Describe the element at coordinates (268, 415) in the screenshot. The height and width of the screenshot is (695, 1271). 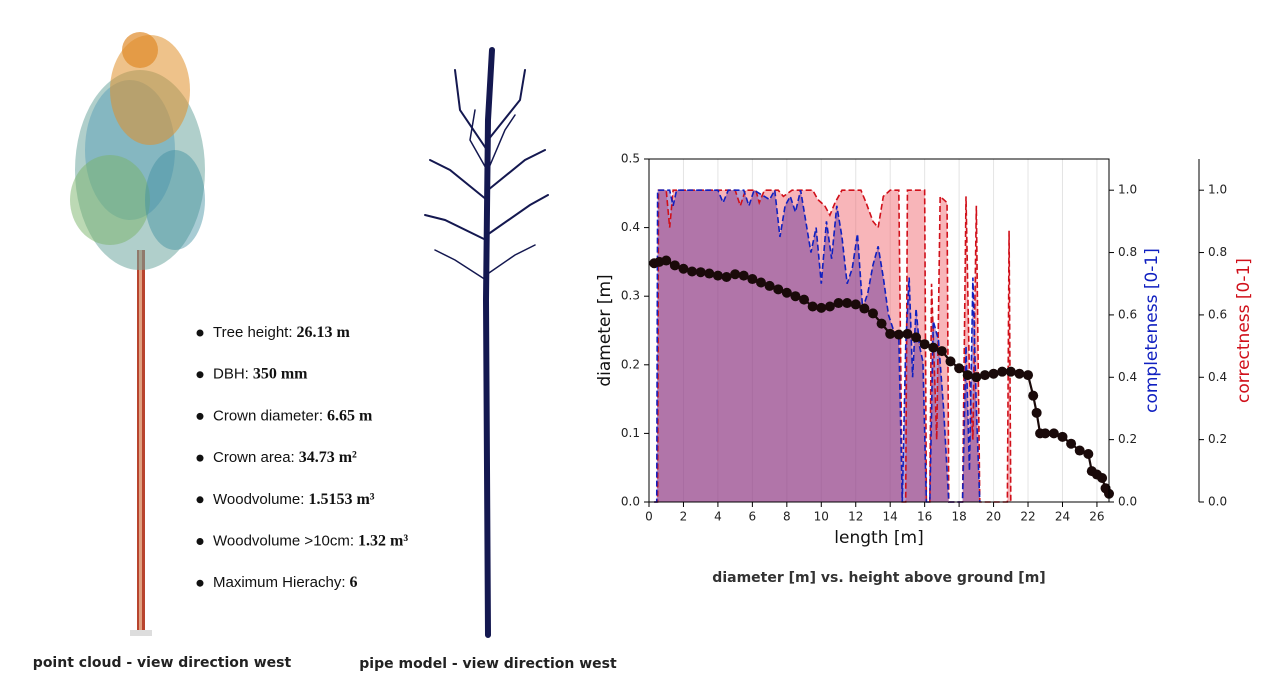
I see `stat-label: Crown diameter:` at that location.